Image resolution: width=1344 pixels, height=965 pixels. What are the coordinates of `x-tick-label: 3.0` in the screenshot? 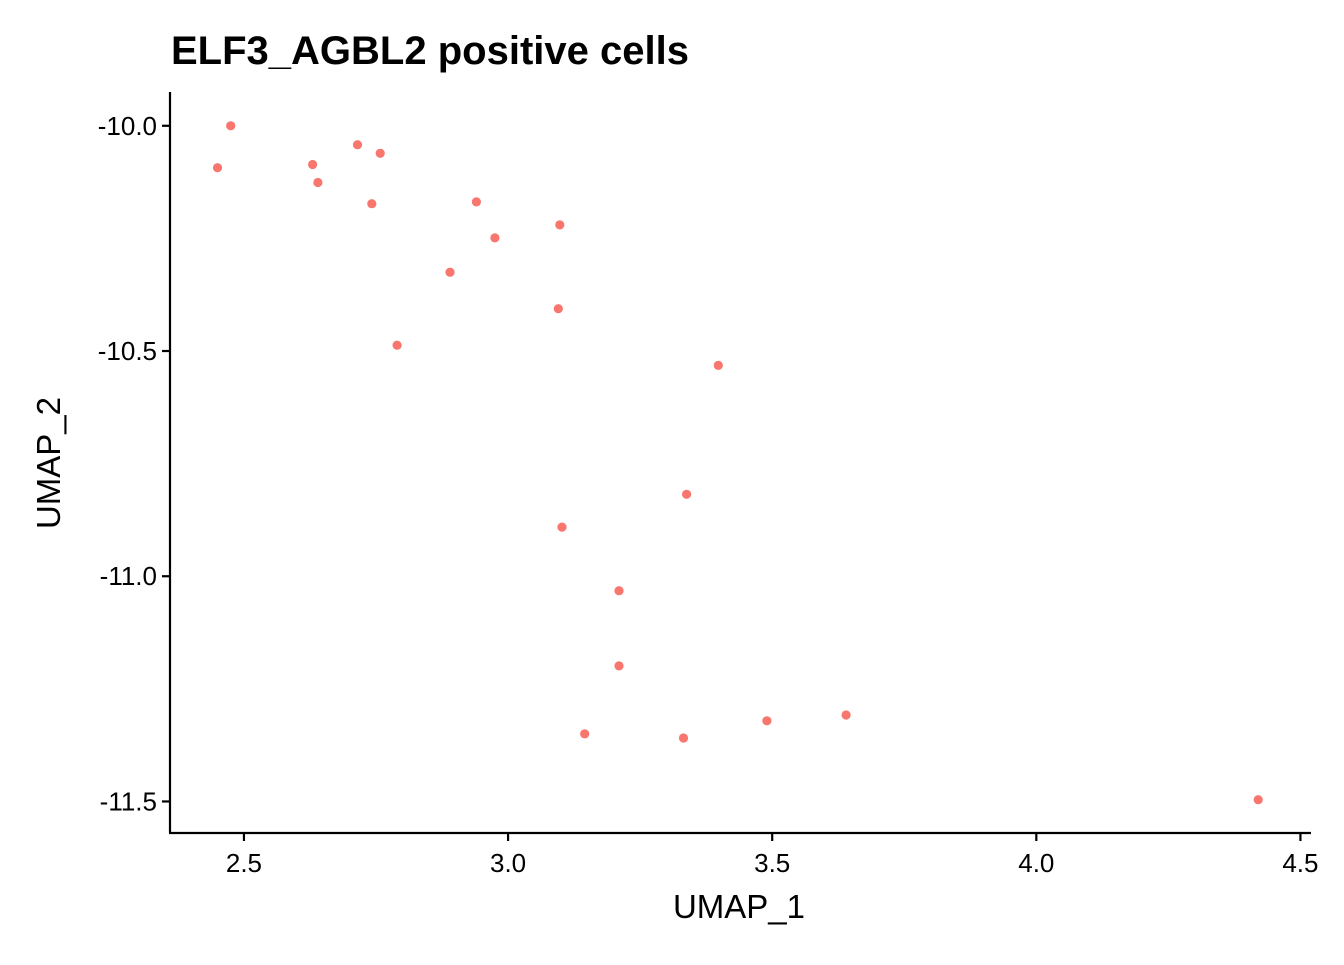 It's located at (508, 863).